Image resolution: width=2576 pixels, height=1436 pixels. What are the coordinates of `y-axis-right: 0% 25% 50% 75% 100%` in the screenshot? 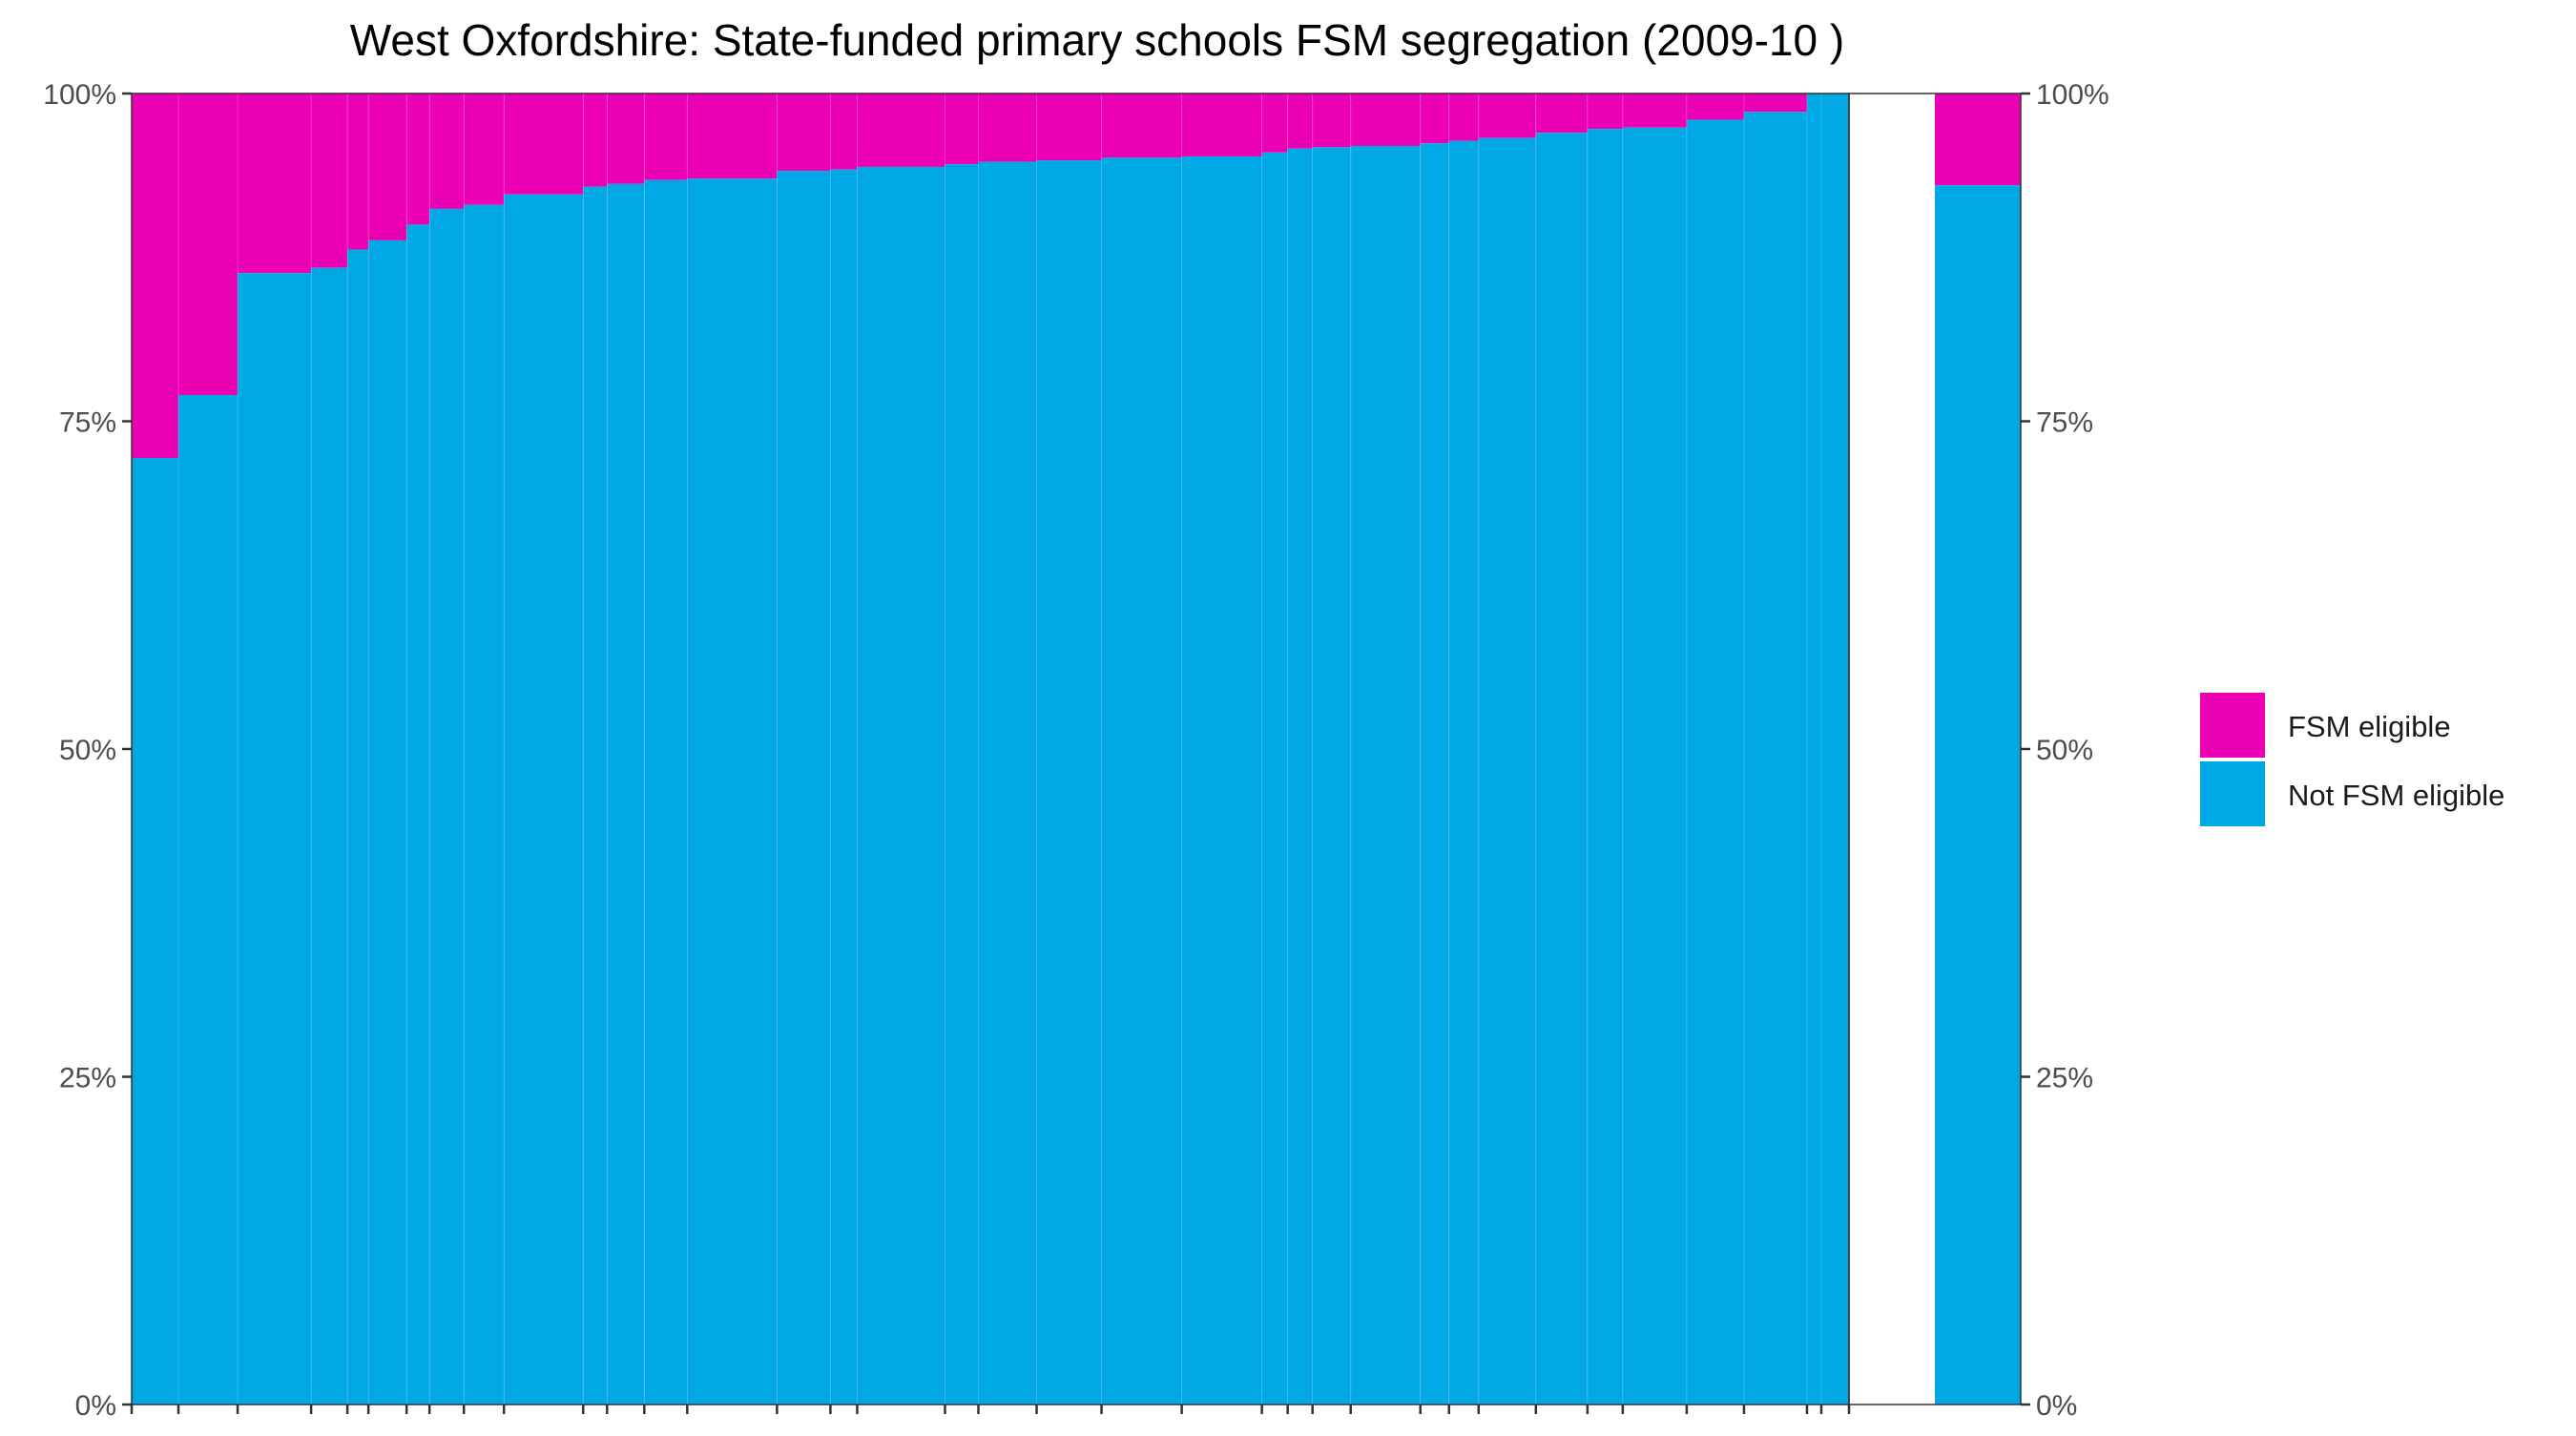 It's located at (2065, 750).